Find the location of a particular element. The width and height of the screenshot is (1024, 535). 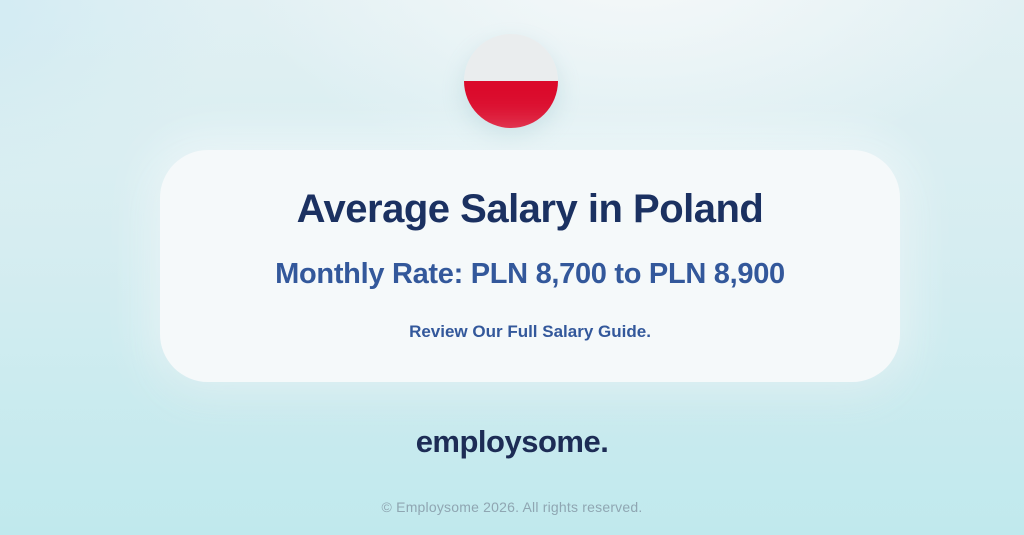

card-title: Average Salary in Poland is located at coordinates (530, 209).